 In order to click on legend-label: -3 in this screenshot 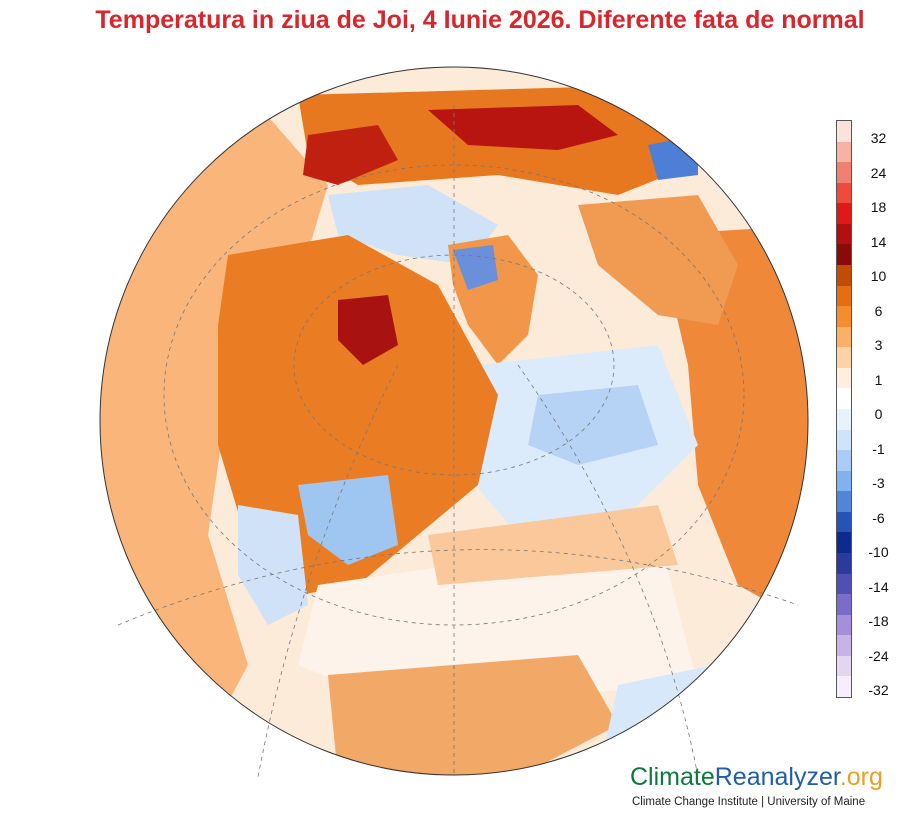, I will do `click(878, 483)`.